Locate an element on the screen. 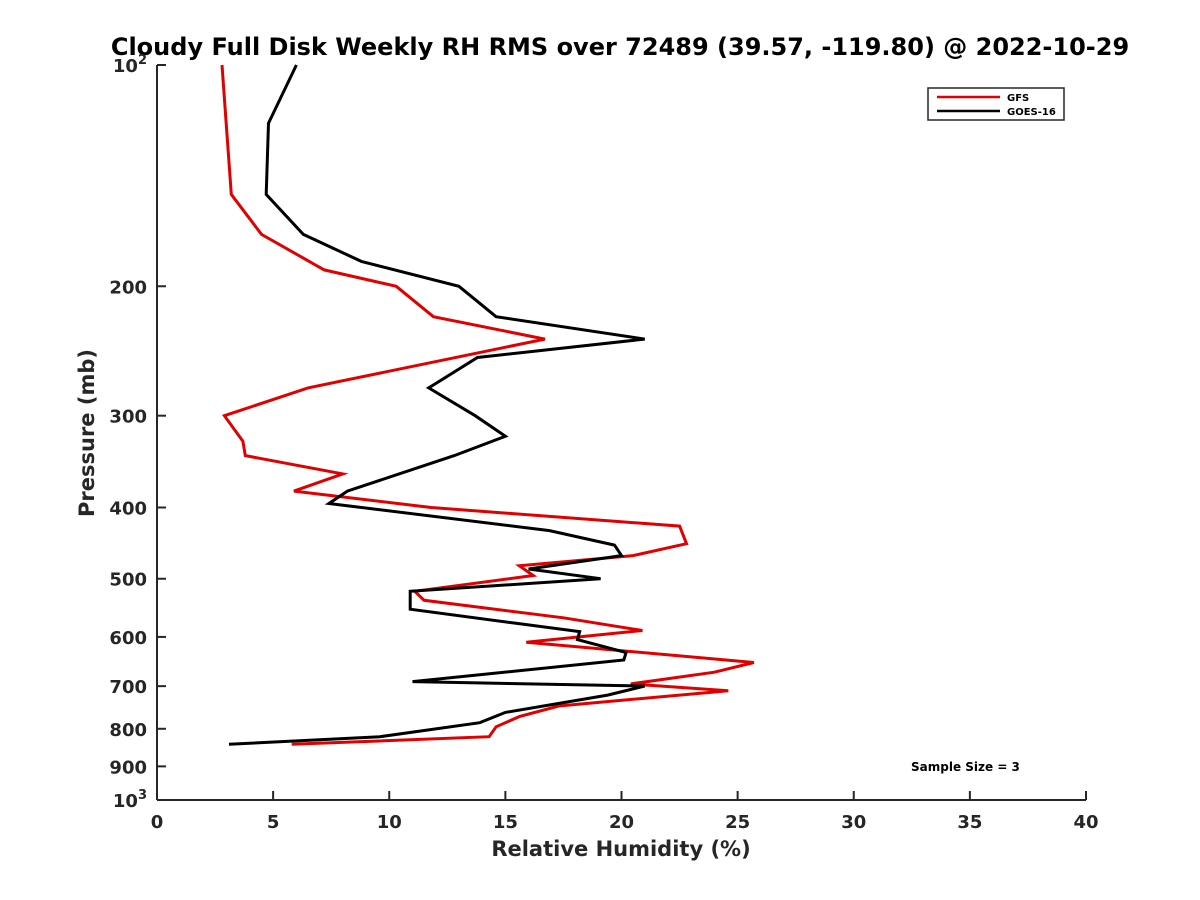 The height and width of the screenshot is (900, 1200). sample-size-annotation: Sample Size = 3 is located at coordinates (965, 767).